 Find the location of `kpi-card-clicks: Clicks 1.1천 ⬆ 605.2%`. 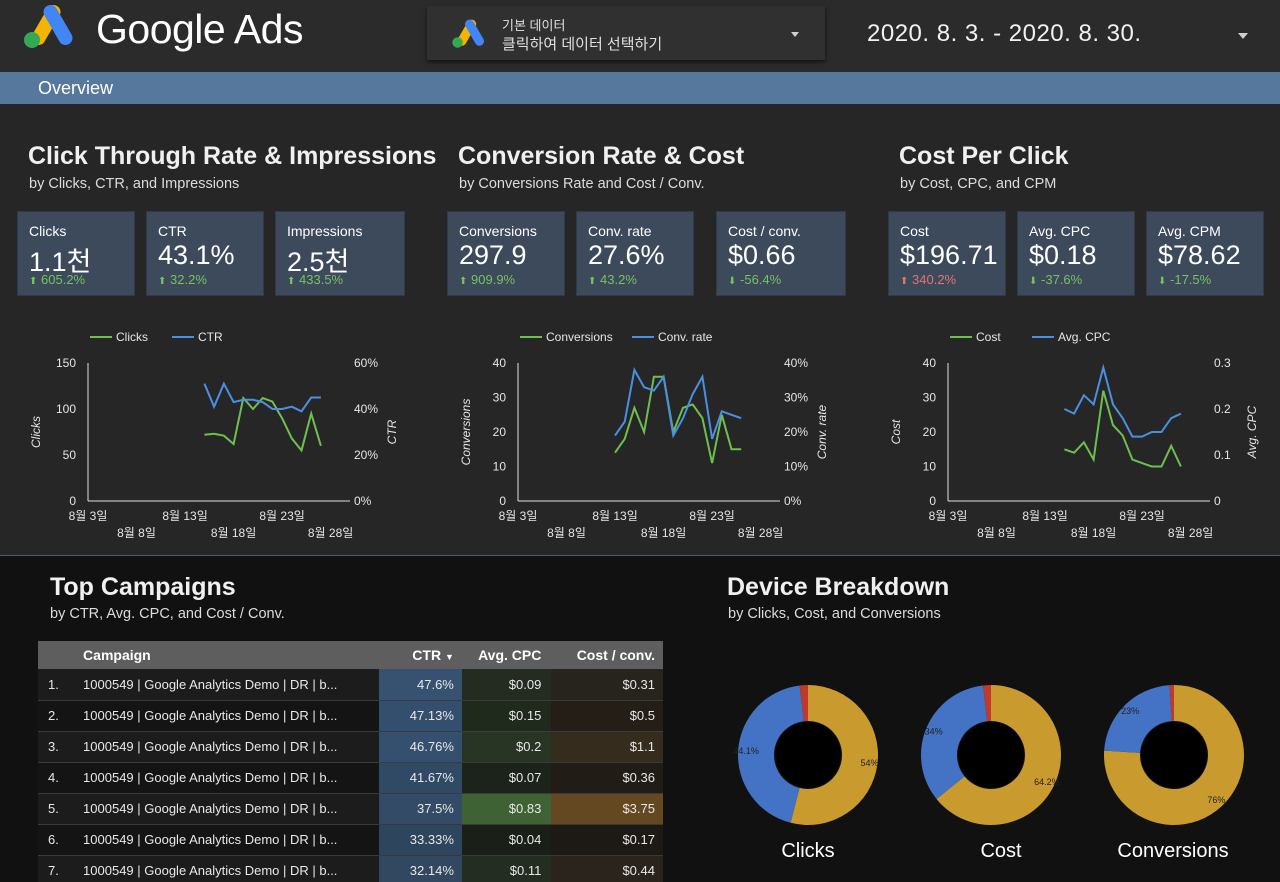

kpi-card-clicks: Clicks 1.1천 ⬆ 605.2% is located at coordinates (76, 253).